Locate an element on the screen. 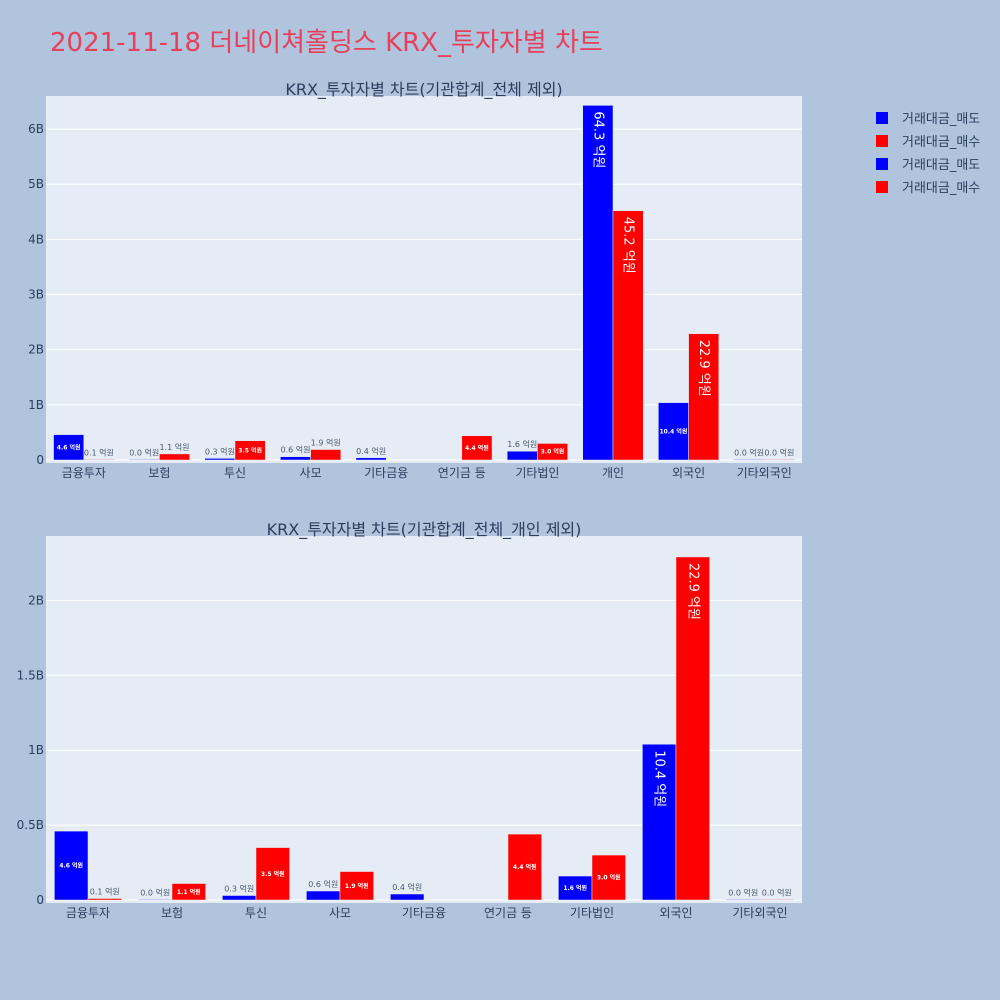 This screenshot has height=1000, width=1000. chart-title: KRX_투자자별 차트(기관합계_전체 제외) is located at coordinates (423, 90).